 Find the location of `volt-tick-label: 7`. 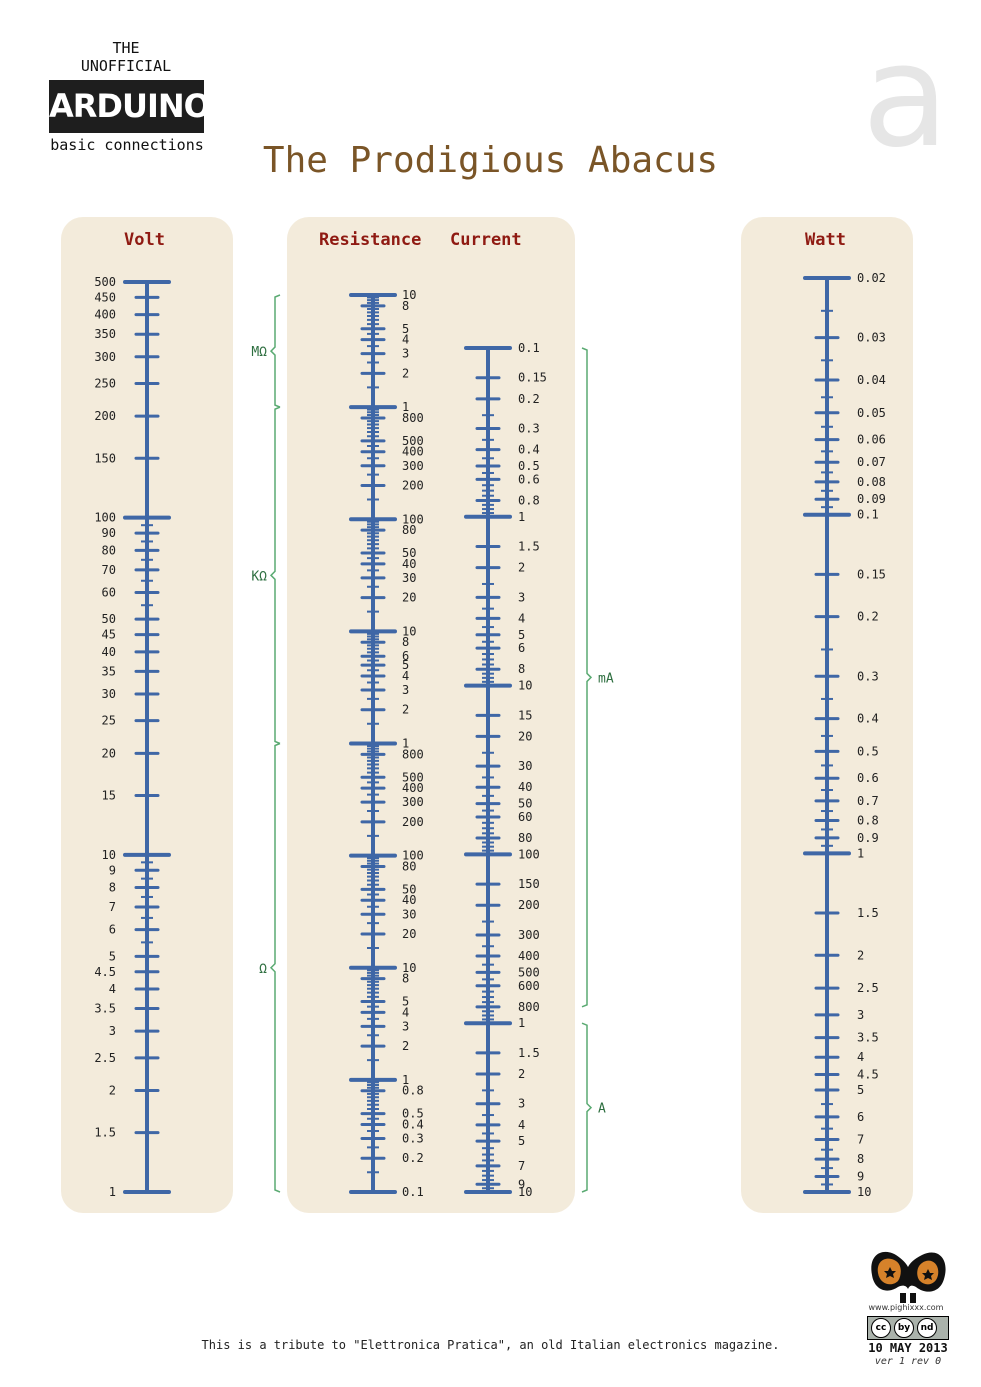

volt-tick-label: 7 is located at coordinates (112, 907).